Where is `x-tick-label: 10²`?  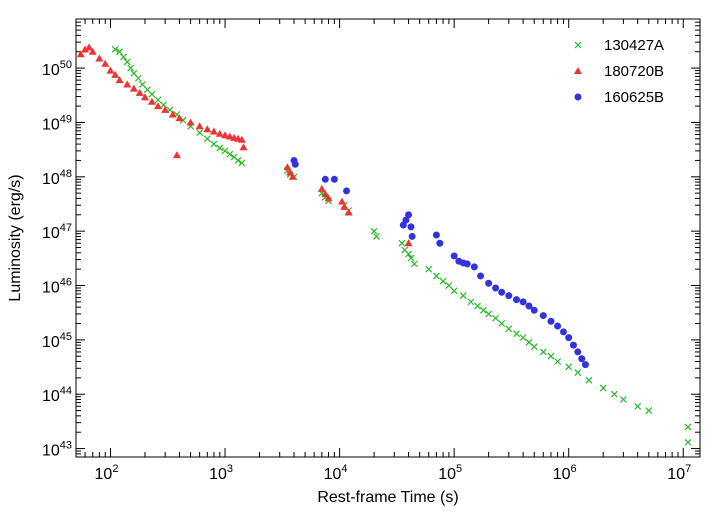 x-tick-label: 10² is located at coordinates (107, 473).